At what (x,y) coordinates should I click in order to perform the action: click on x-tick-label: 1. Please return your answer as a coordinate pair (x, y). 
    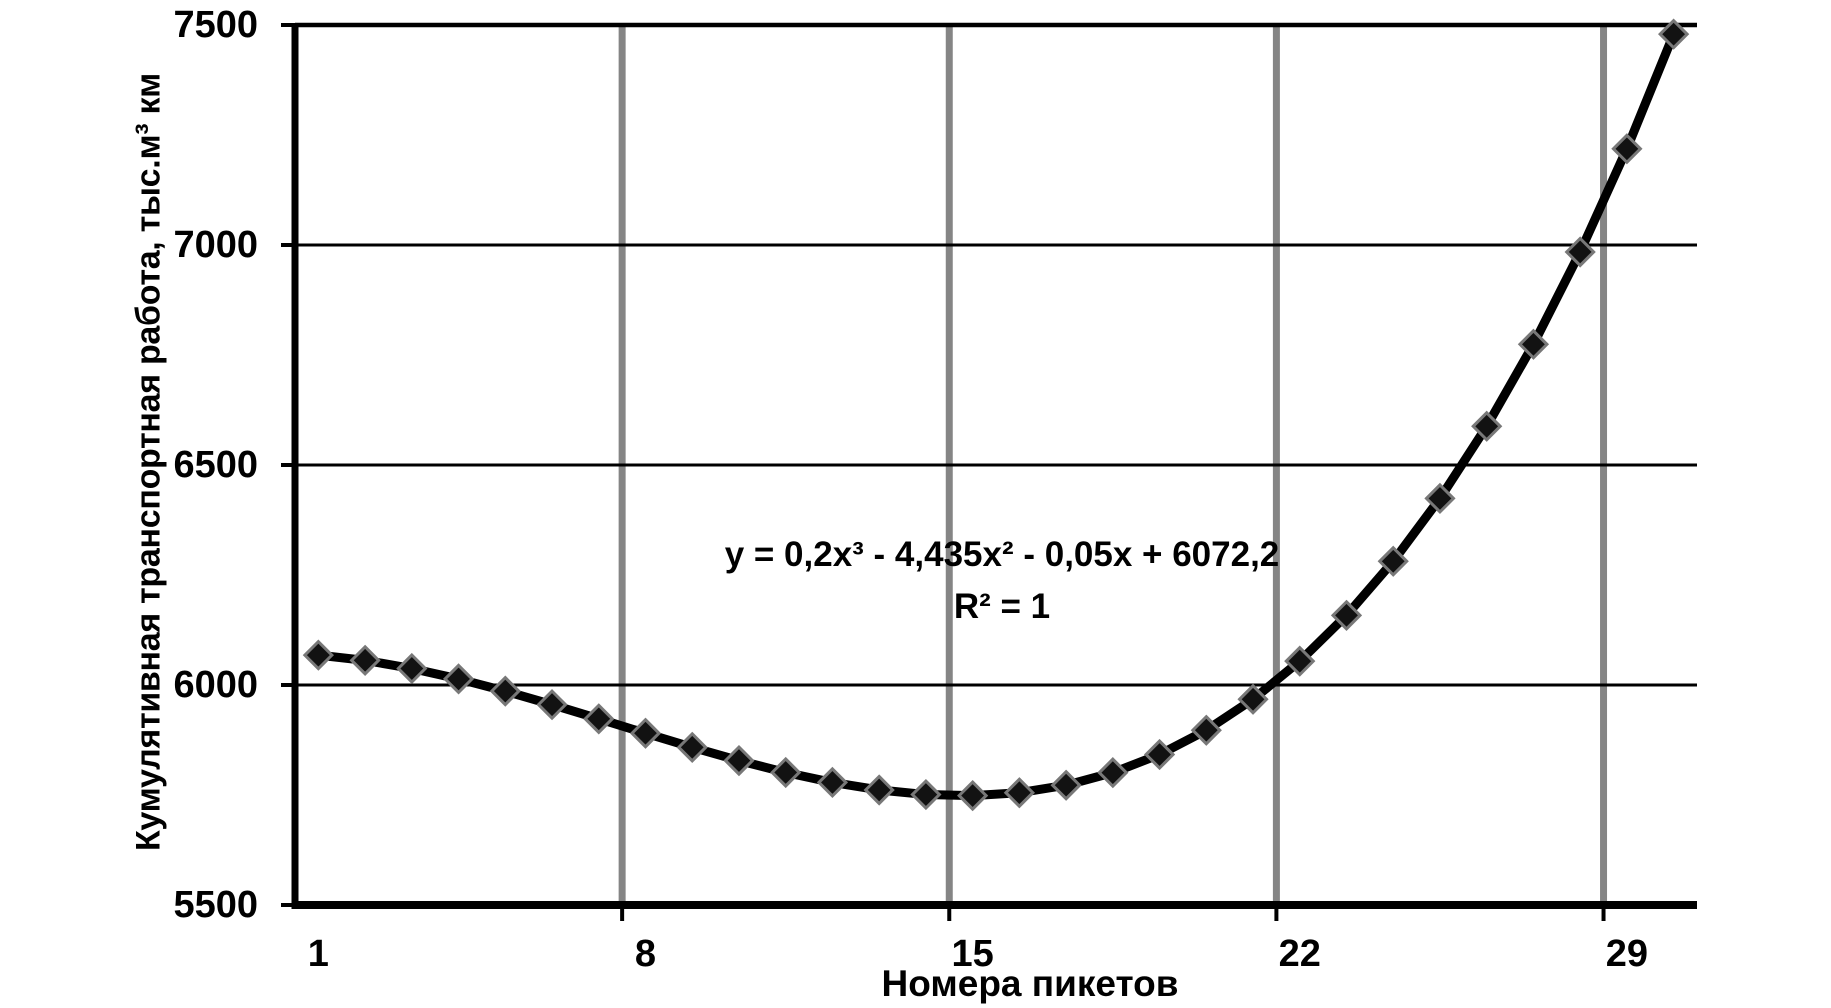
    Looking at the image, I should click on (318, 954).